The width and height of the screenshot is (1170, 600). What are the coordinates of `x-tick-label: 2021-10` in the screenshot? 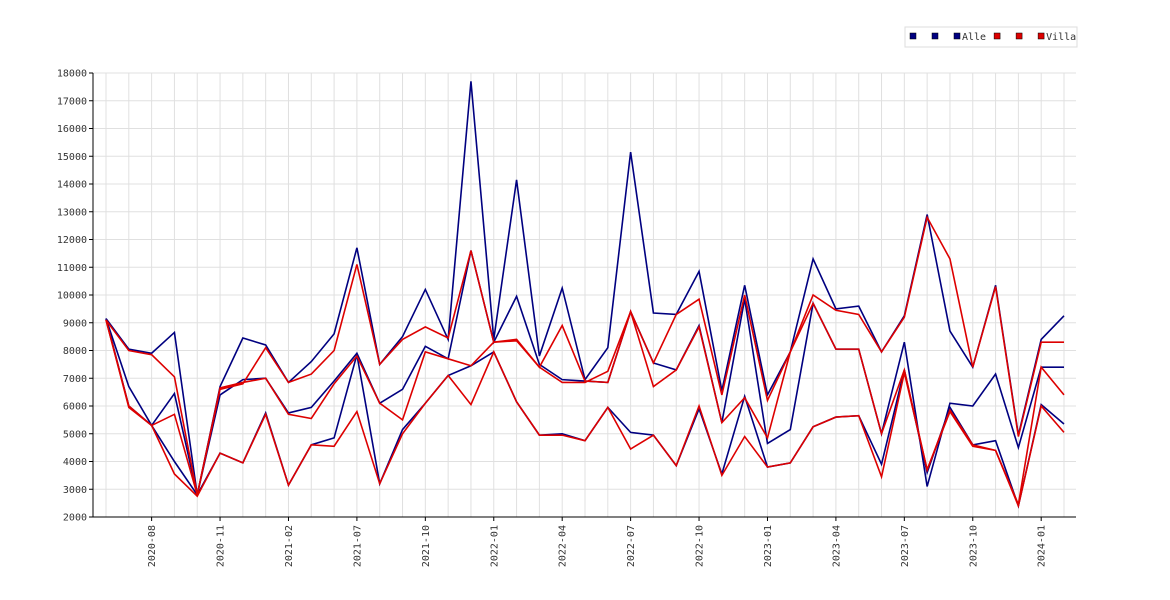 It's located at (426, 546).